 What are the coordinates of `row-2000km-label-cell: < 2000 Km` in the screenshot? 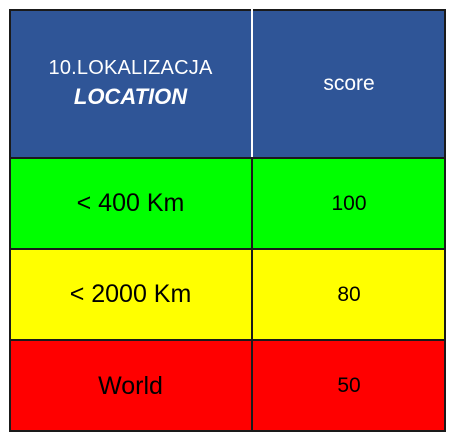 It's located at (130, 294).